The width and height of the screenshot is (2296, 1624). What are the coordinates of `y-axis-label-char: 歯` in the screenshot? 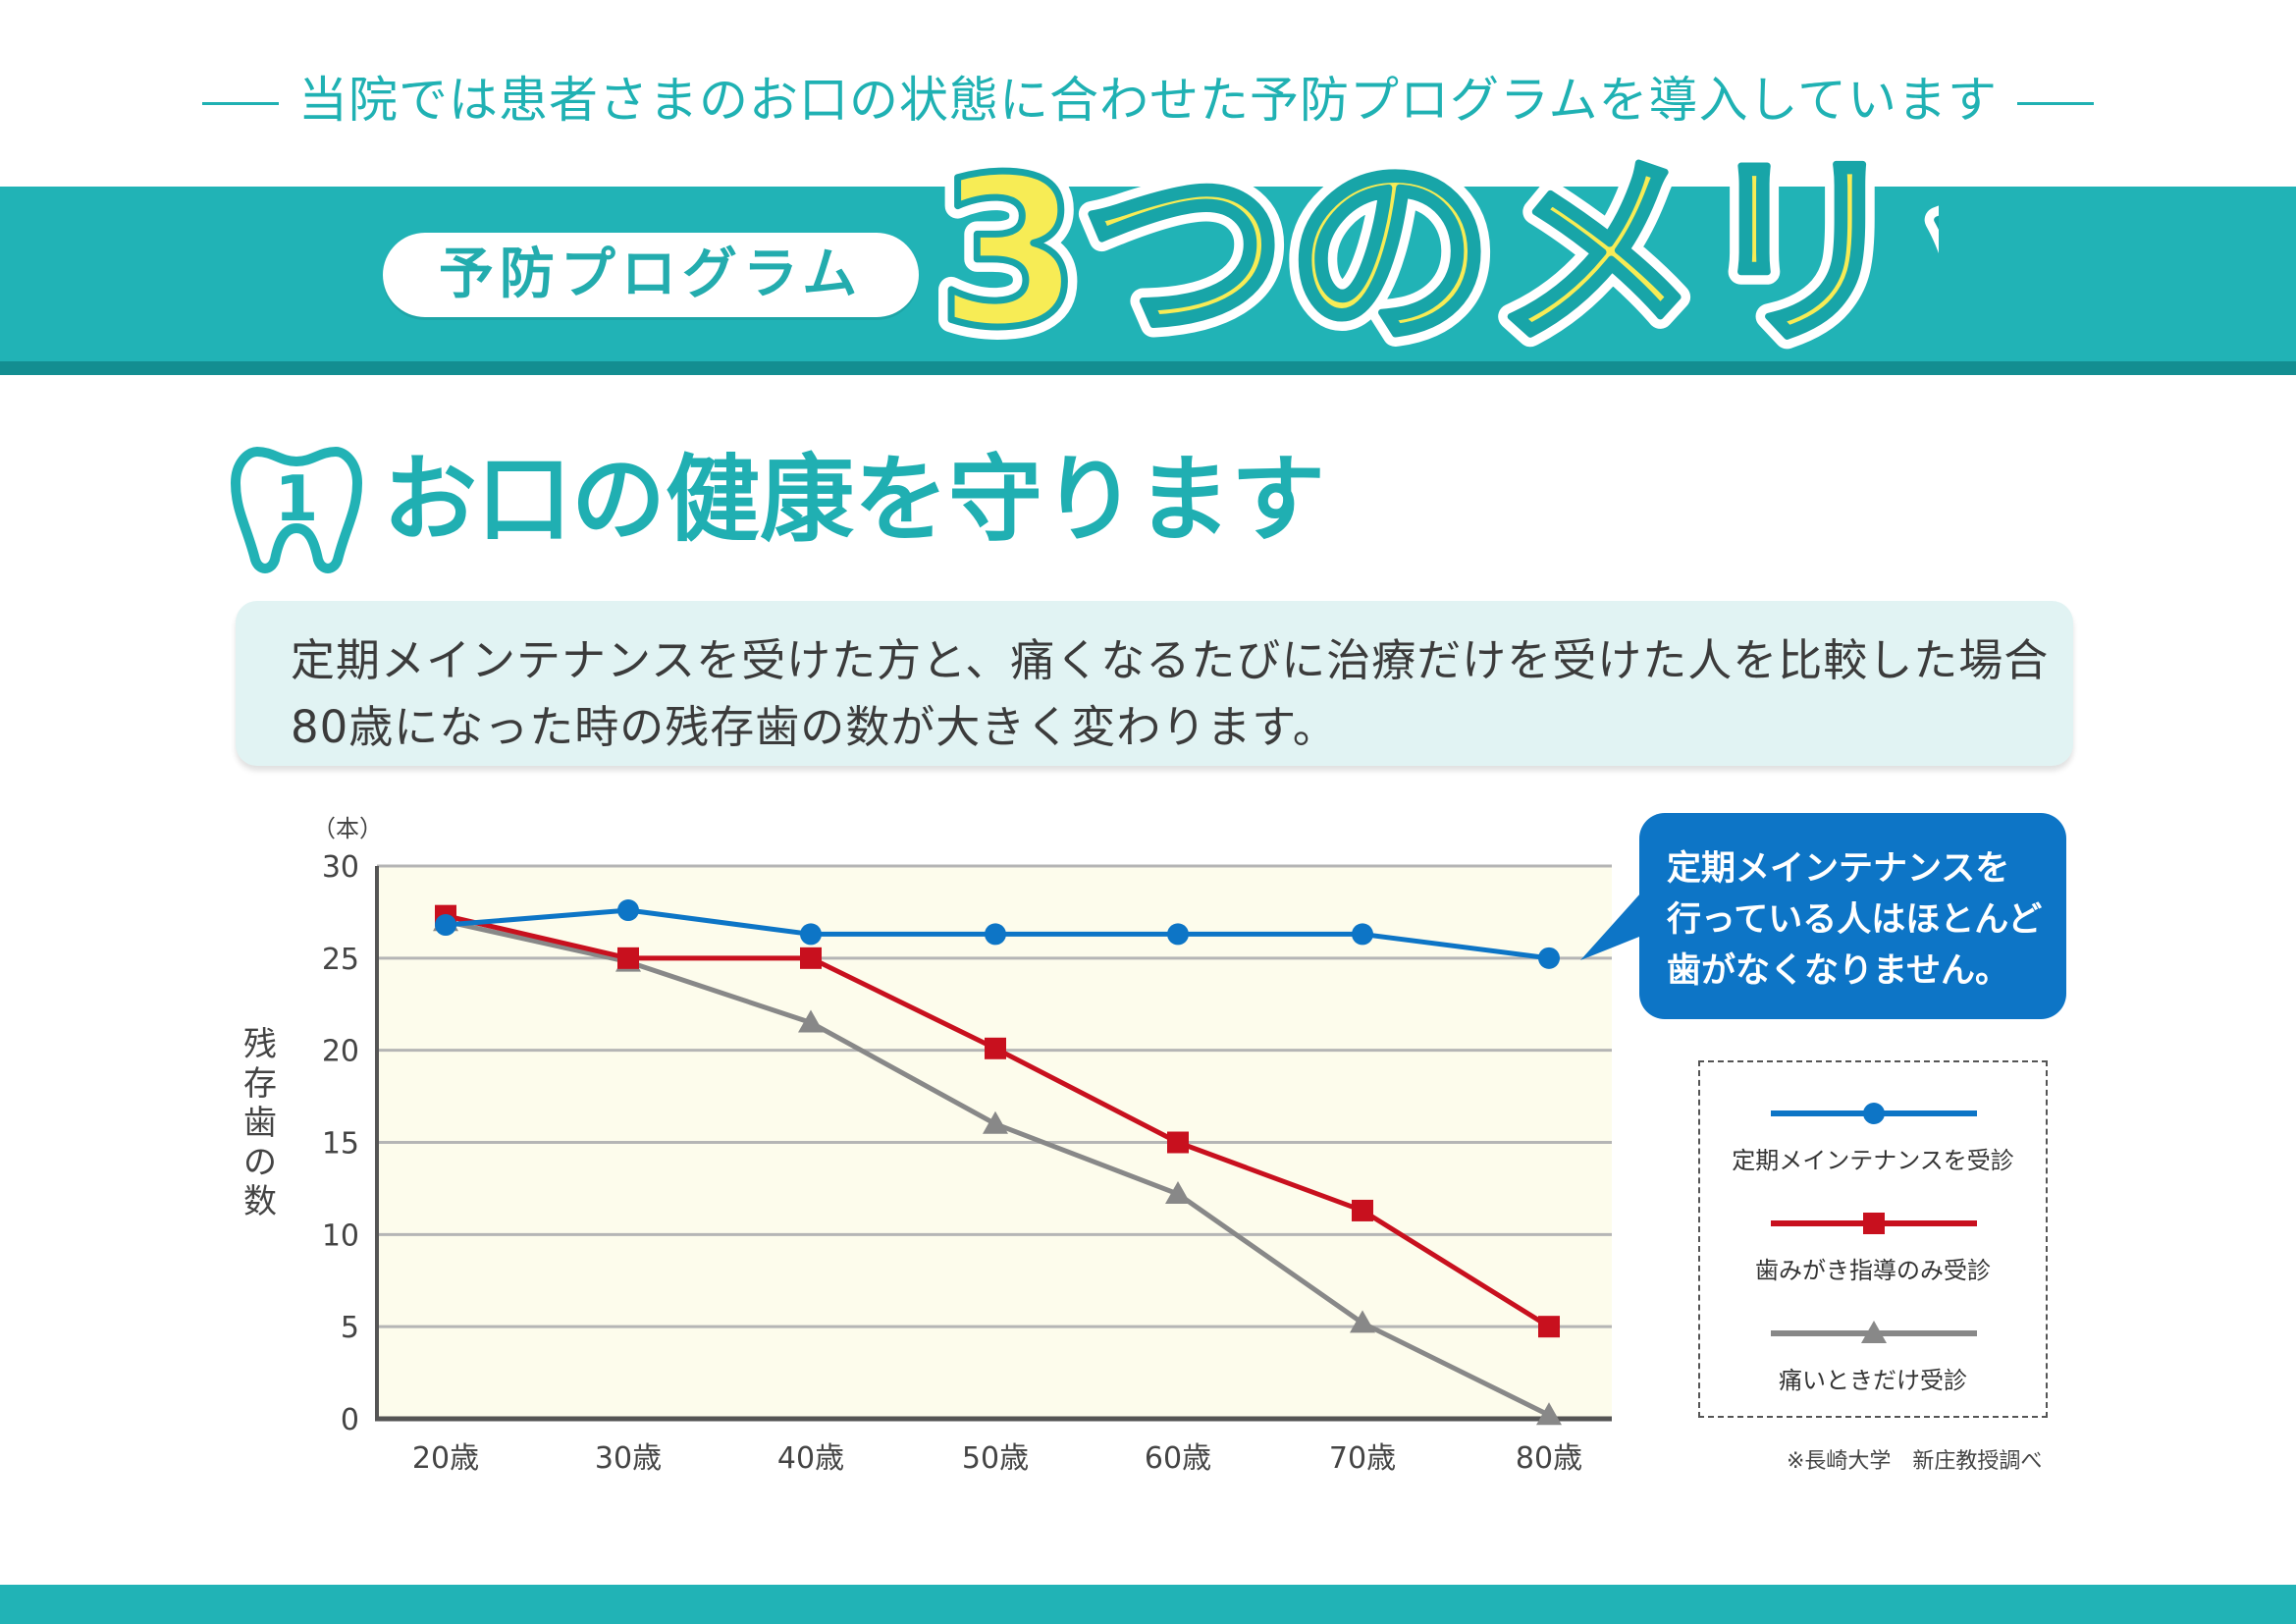 It's located at (260, 1123).